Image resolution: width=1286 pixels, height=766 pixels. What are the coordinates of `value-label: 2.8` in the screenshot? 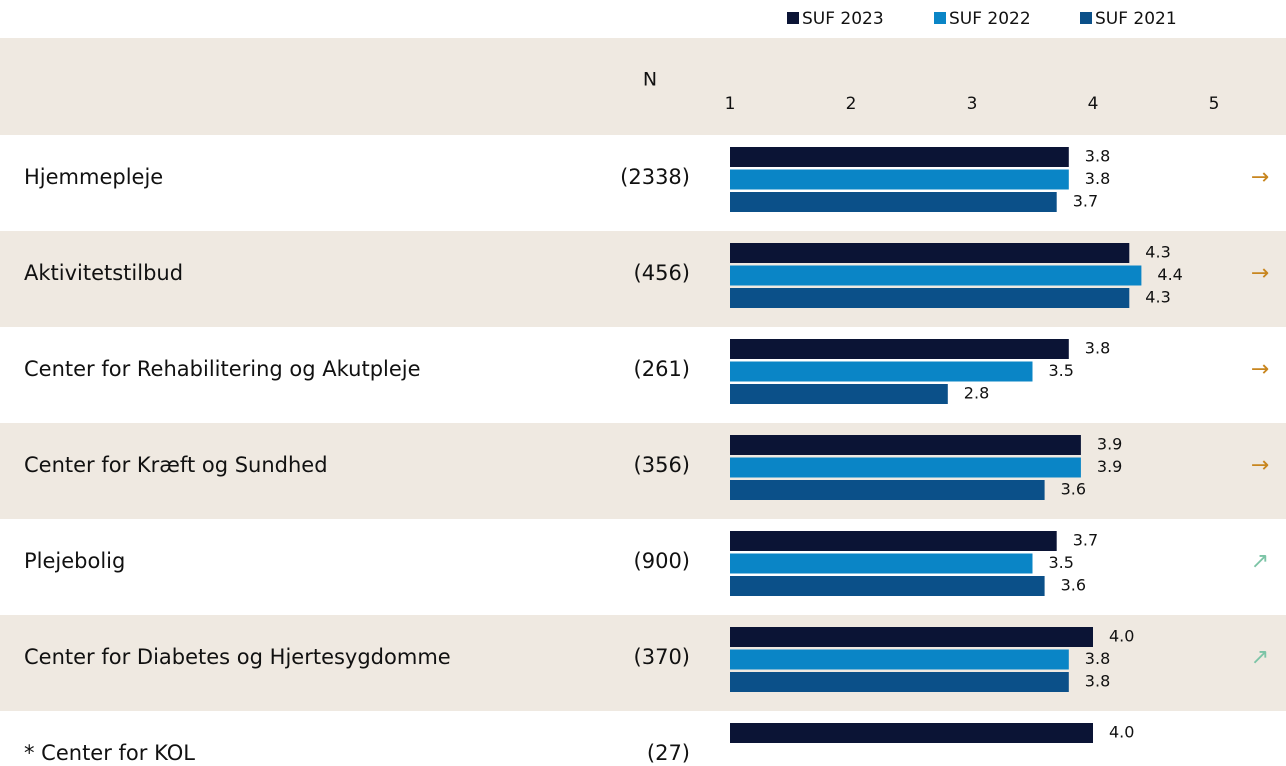 It's located at (976, 393).